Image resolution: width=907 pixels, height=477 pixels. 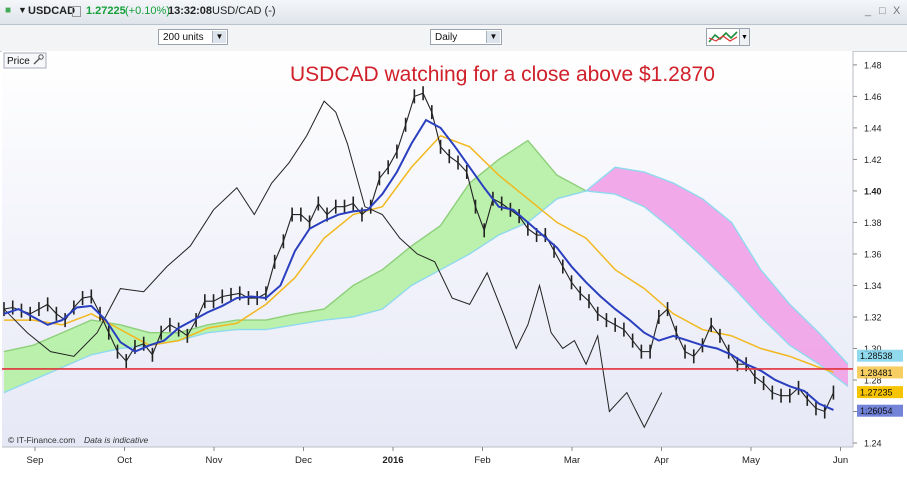 I want to click on last-price: 1.27225, so click(x=106, y=11).